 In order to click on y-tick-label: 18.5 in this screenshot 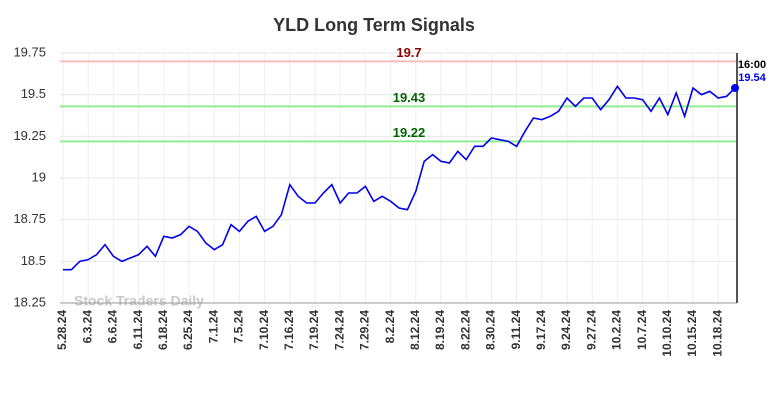, I will do `click(33, 260)`.